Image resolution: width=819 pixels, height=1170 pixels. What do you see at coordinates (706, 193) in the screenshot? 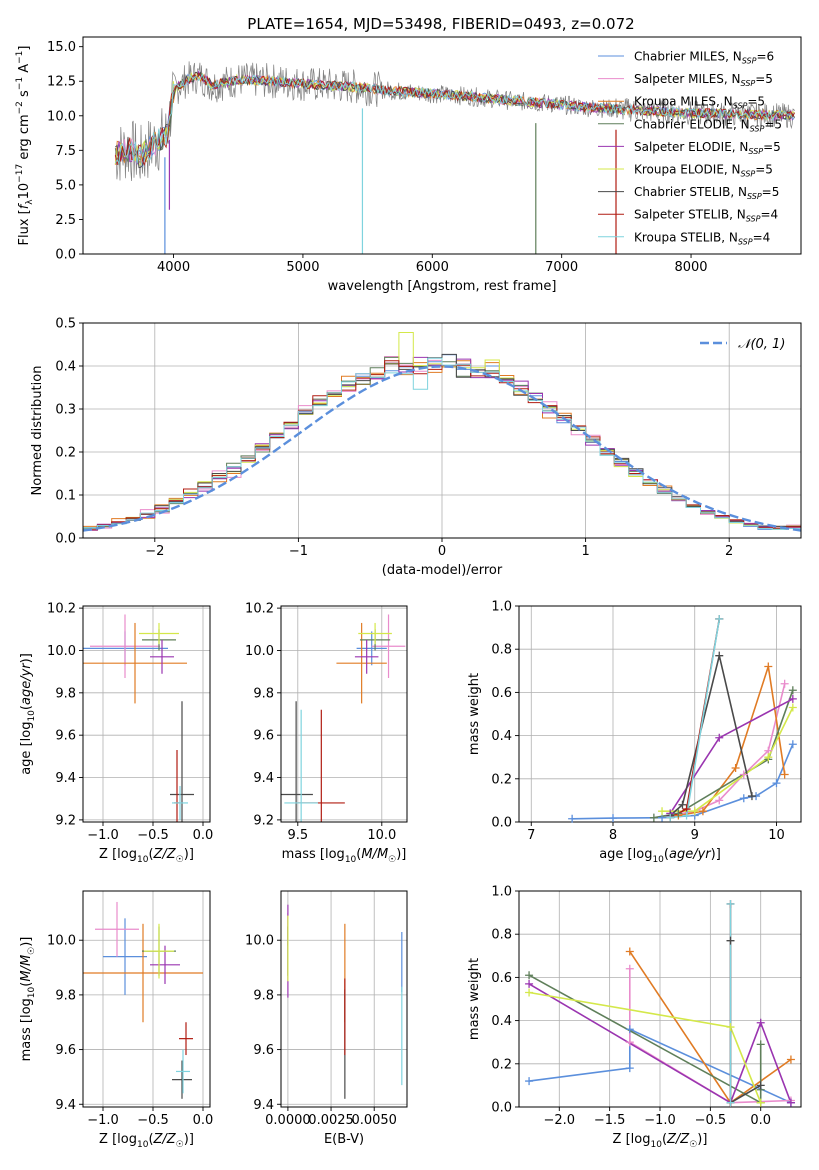
I see `legend-label-chabrier_stelib: Chabrier STELIB, NSSP=5` at bounding box center [706, 193].